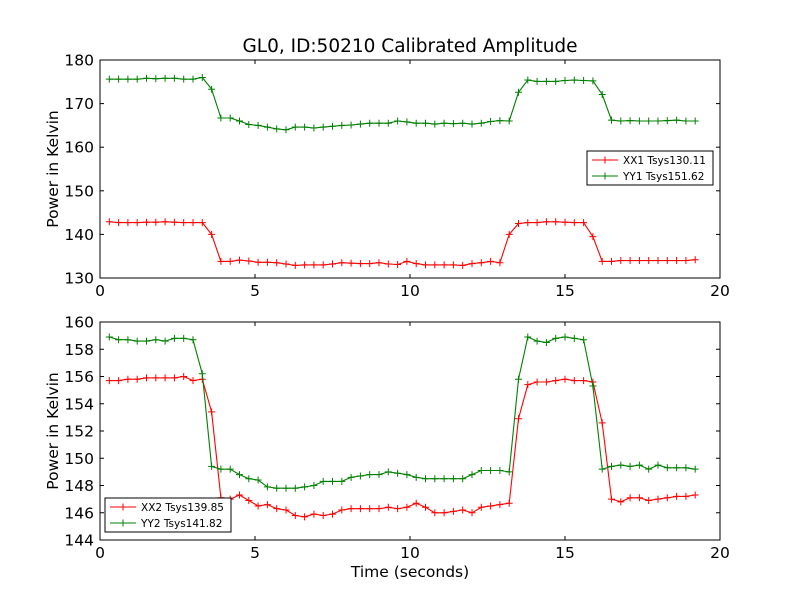 Image resolution: width=800 pixels, height=605 pixels. What do you see at coordinates (79, 323) in the screenshot?
I see `y-tick-label: 160` at bounding box center [79, 323].